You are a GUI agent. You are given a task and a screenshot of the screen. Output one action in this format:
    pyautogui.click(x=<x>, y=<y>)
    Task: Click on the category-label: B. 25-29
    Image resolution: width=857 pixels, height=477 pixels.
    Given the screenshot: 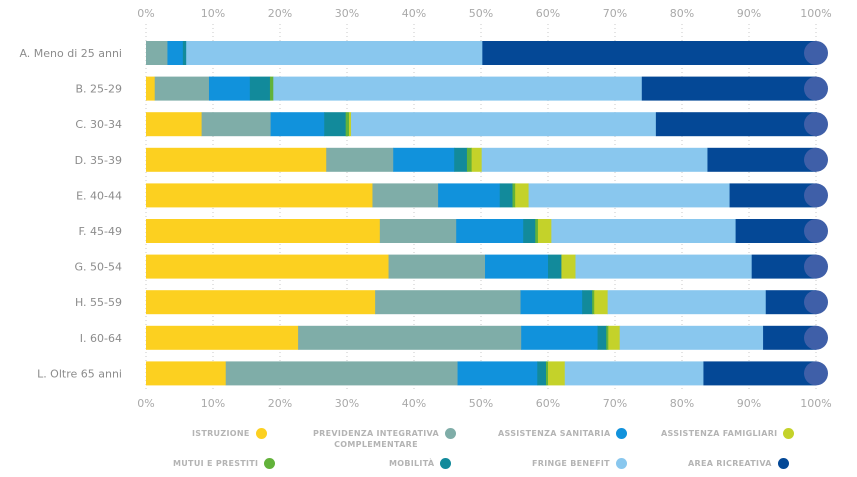 What is the action you would take?
    pyautogui.click(x=98, y=89)
    